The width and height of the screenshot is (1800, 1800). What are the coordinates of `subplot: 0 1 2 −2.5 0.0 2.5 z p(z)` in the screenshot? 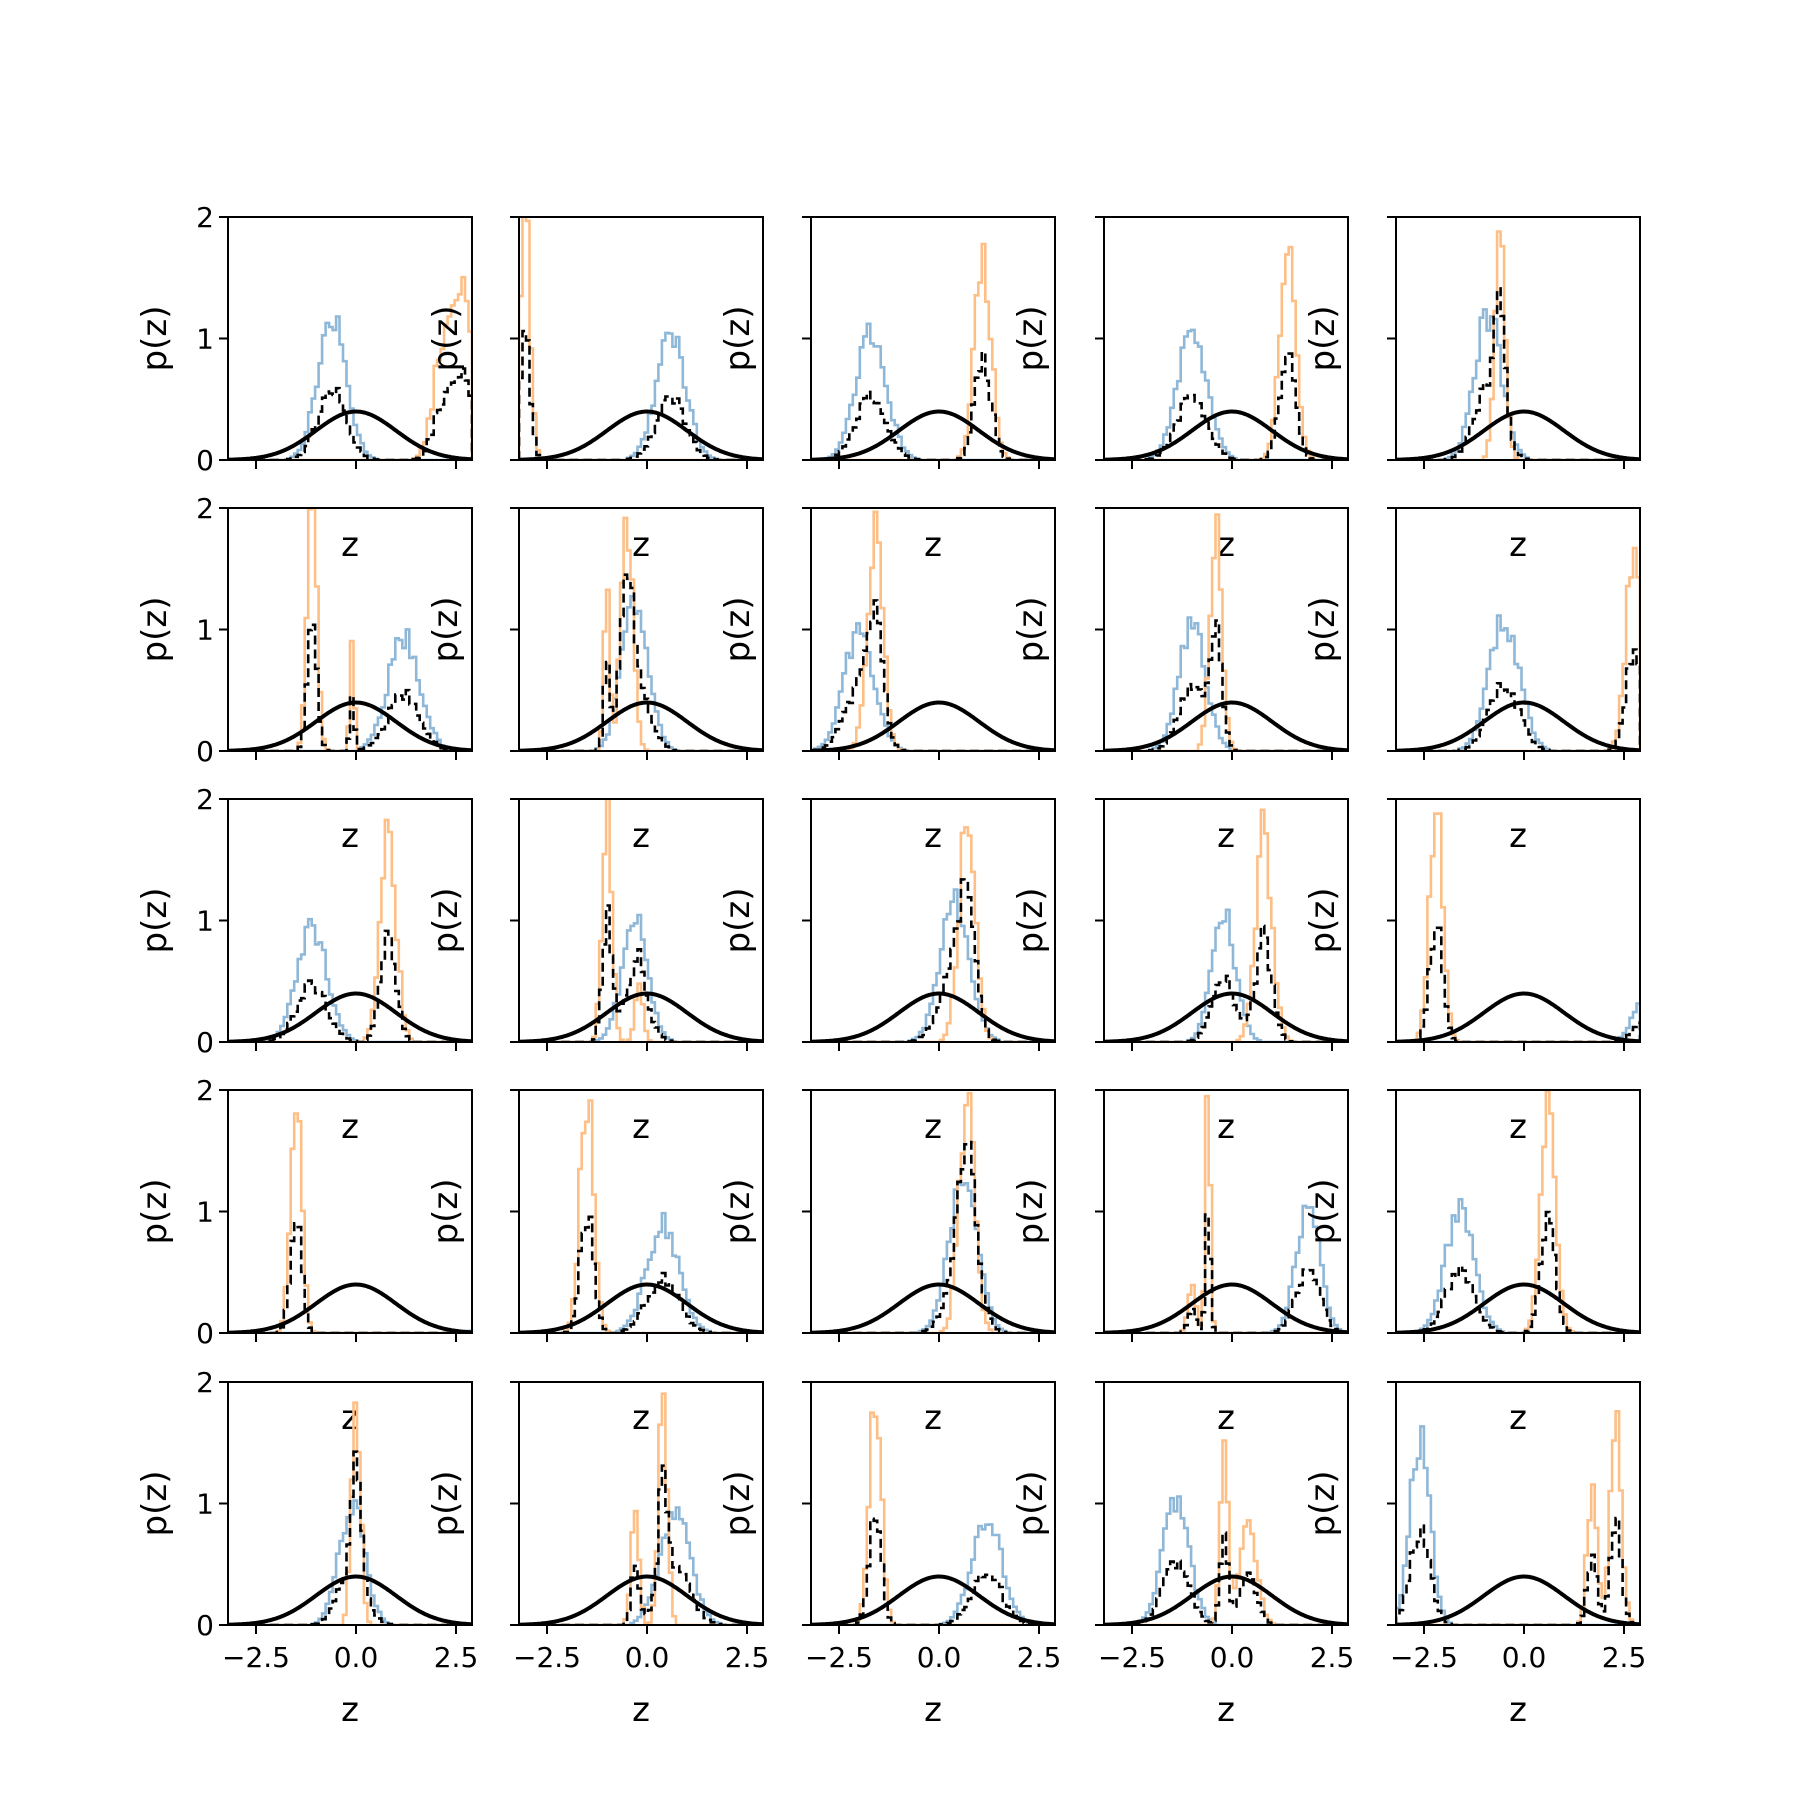 It's located at (306, 1548).